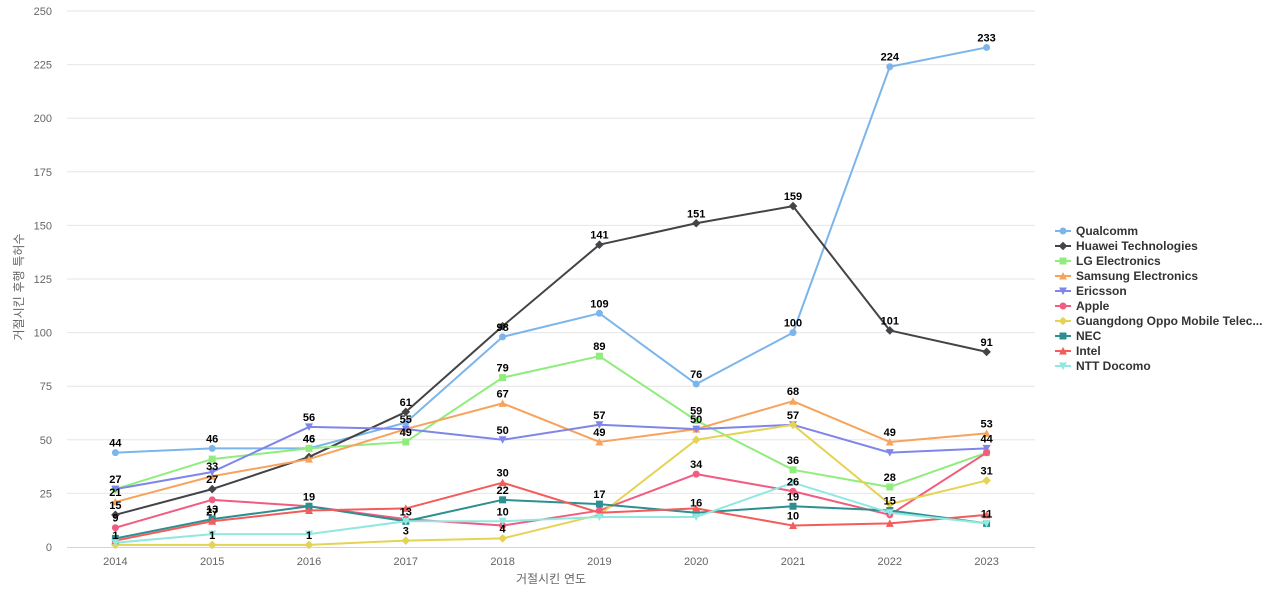 This screenshot has width=1280, height=600. What do you see at coordinates (115, 536) in the screenshot?
I see `data-label: 1` at bounding box center [115, 536].